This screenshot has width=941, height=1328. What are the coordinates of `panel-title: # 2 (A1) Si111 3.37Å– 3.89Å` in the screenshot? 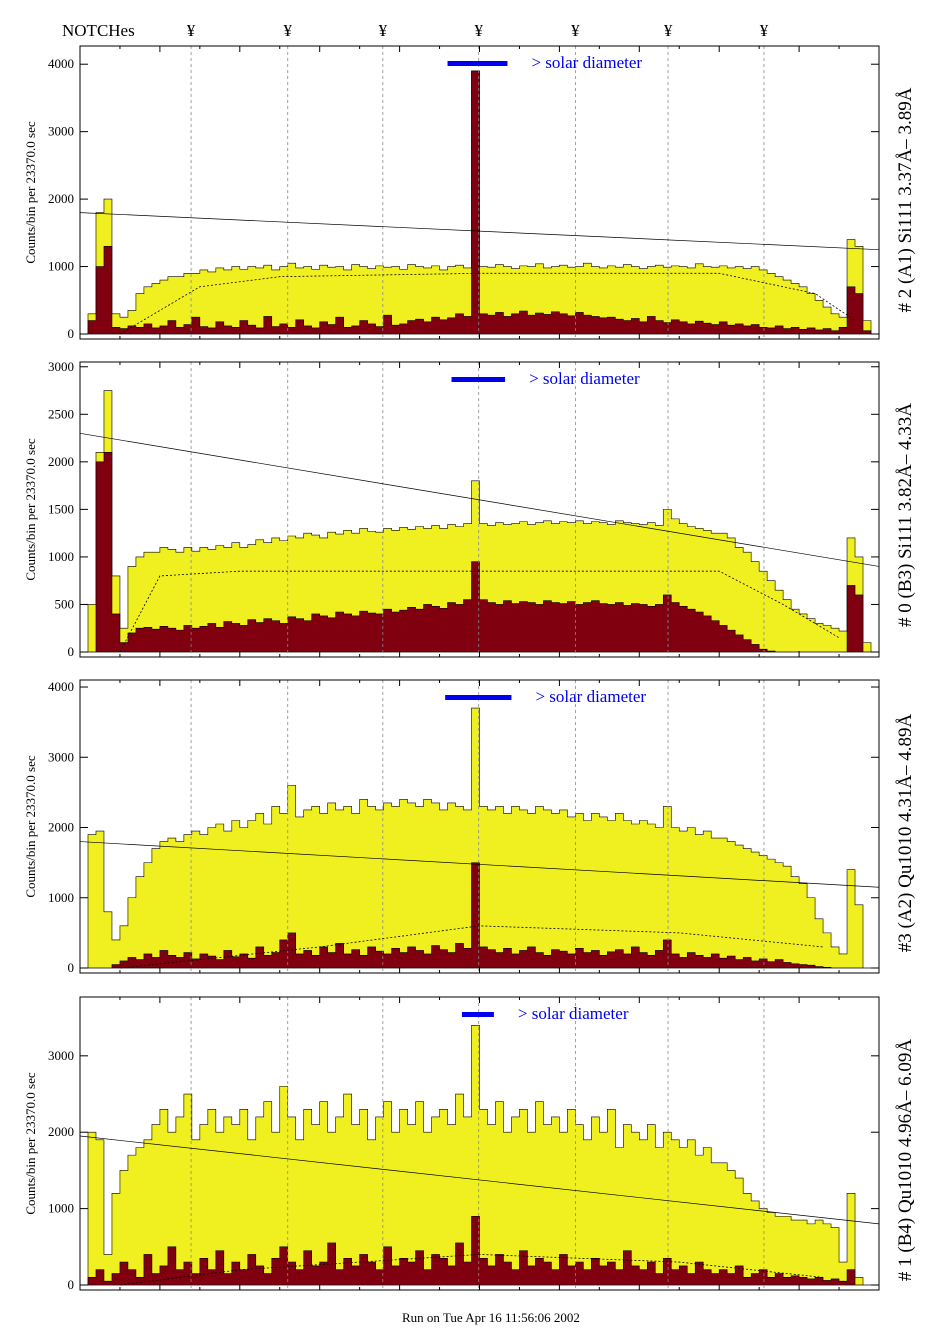 It's located at (905, 199).